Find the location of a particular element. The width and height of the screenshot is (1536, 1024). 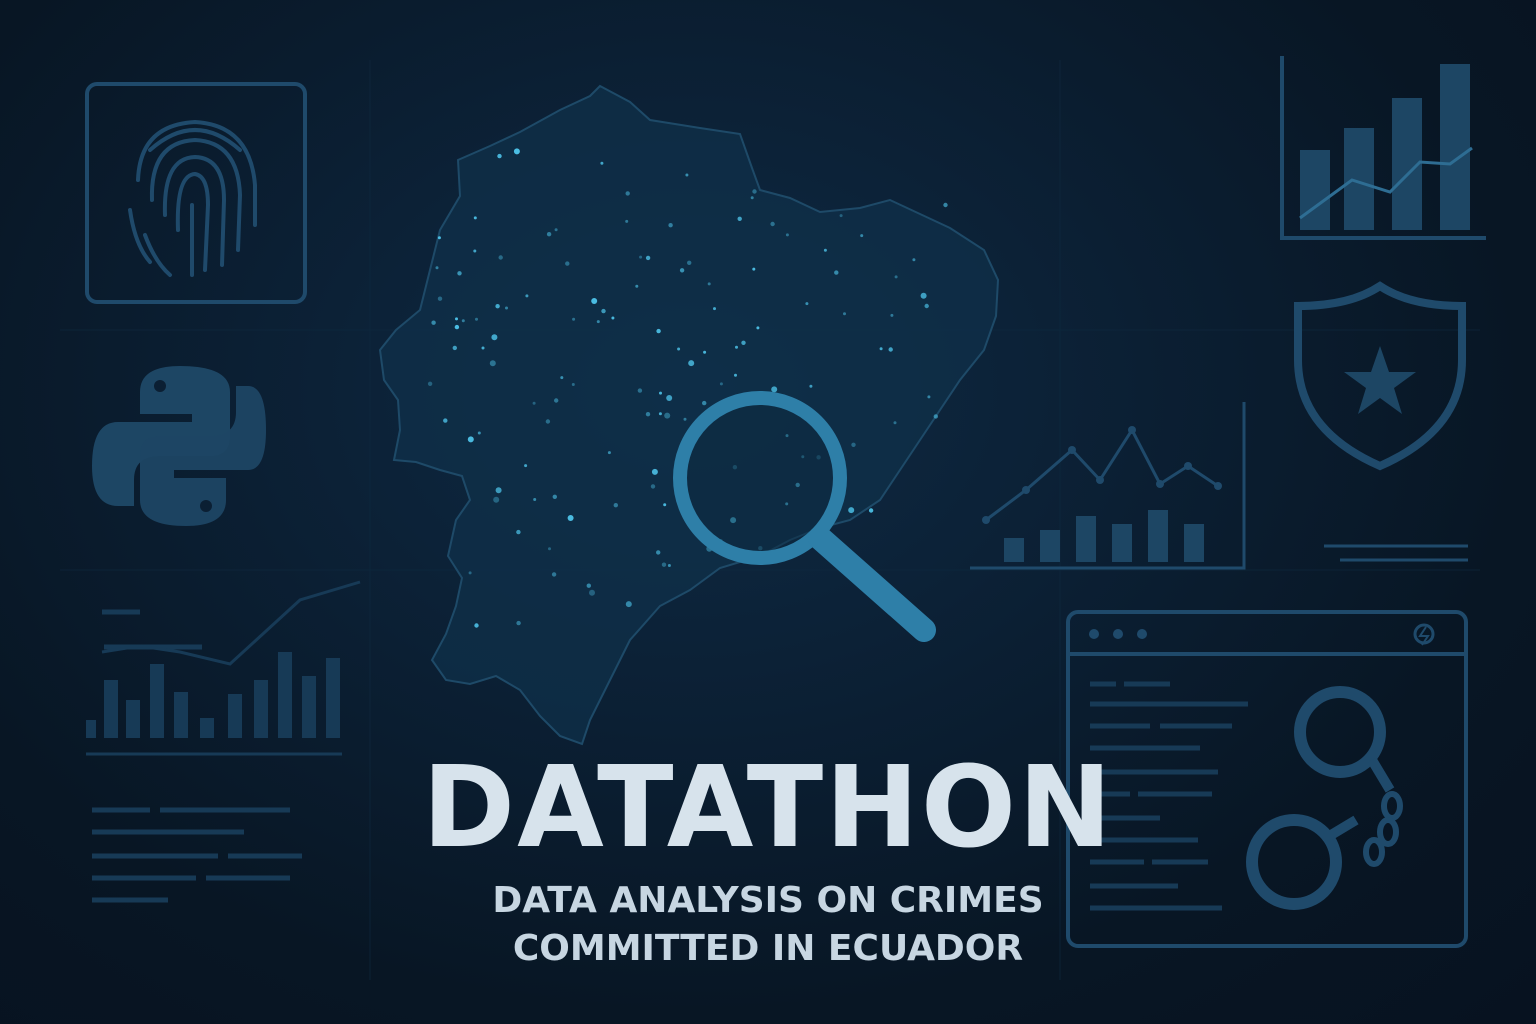

page-title: DATATHON is located at coordinates (768, 808).